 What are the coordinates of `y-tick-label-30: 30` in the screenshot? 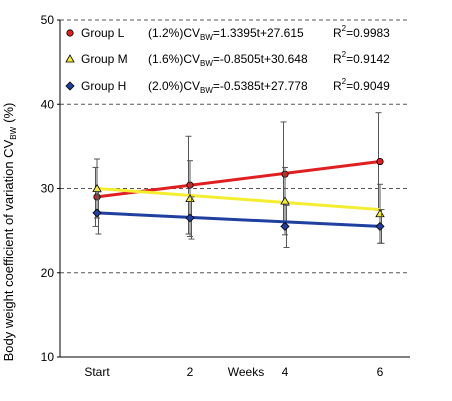 It's located at (48, 189).